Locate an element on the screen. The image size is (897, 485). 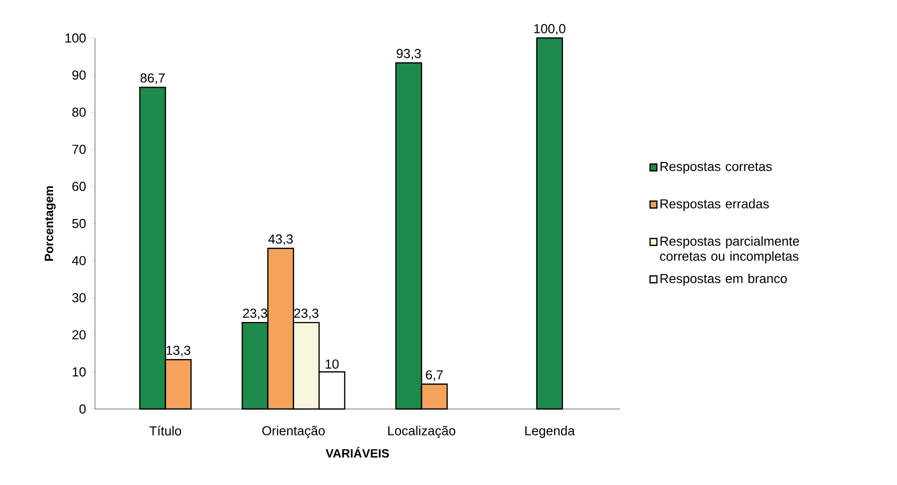
data-label: 93,3 is located at coordinates (408, 54).